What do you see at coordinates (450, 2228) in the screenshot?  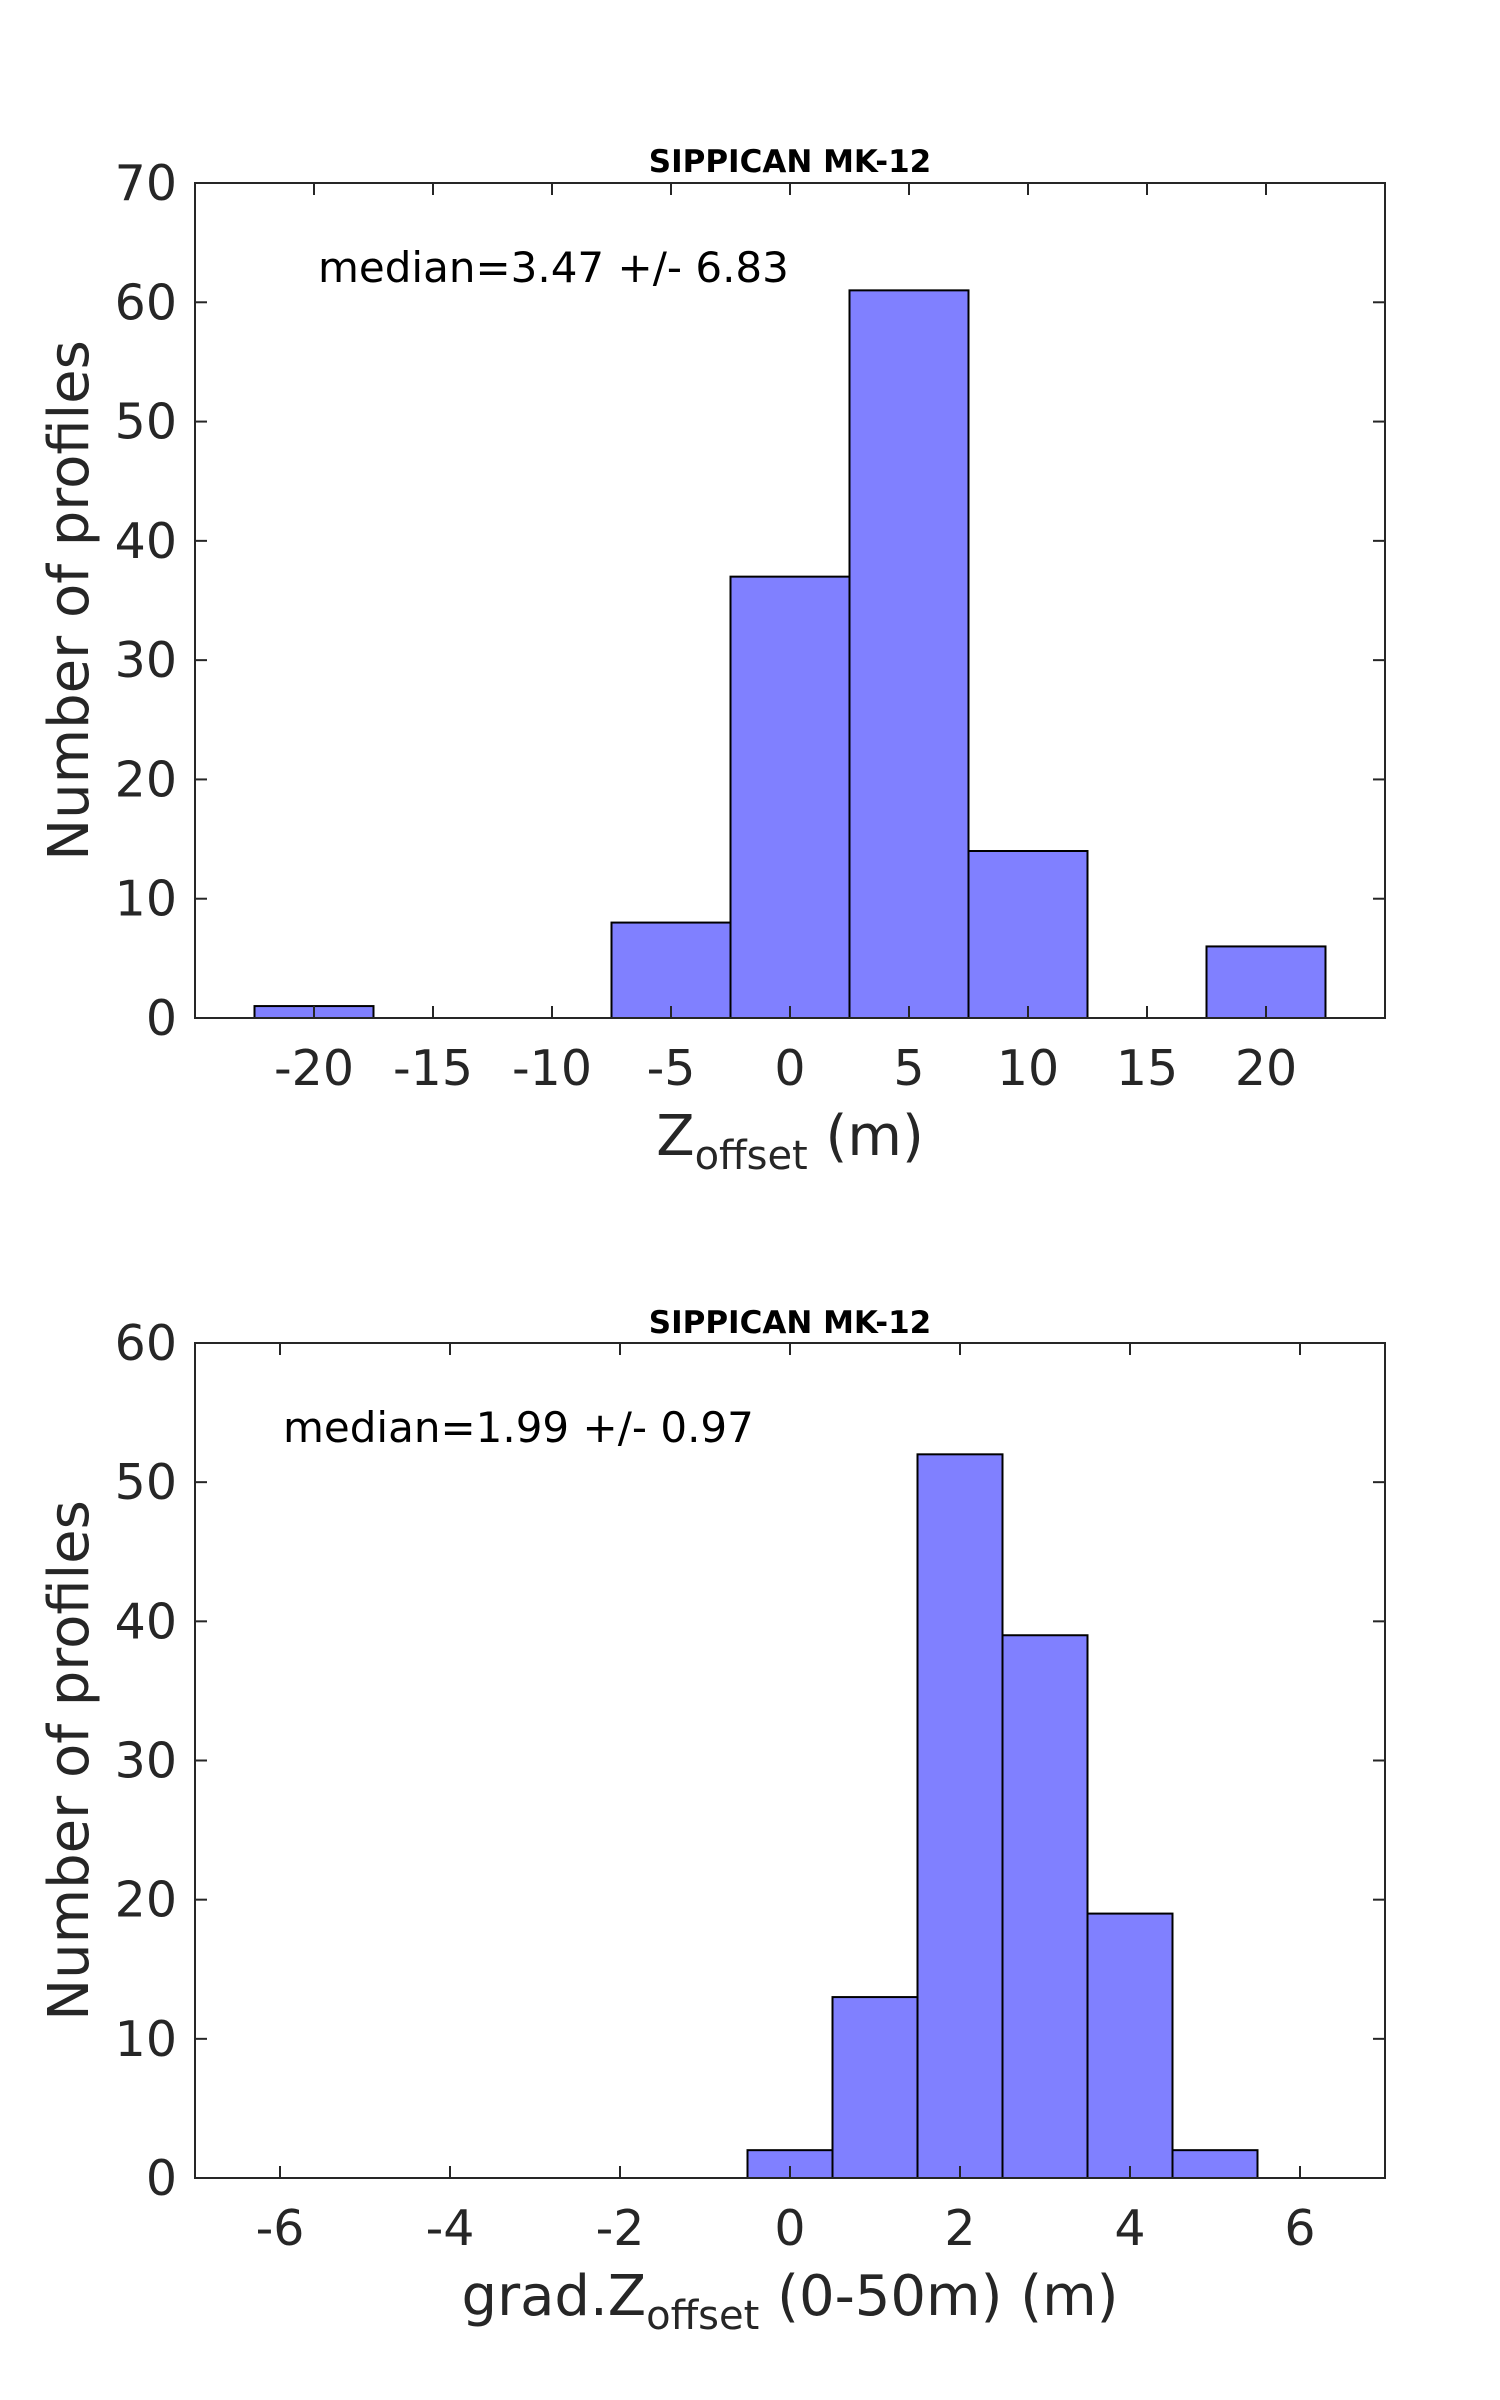 I see `x-tick-label: -4` at bounding box center [450, 2228].